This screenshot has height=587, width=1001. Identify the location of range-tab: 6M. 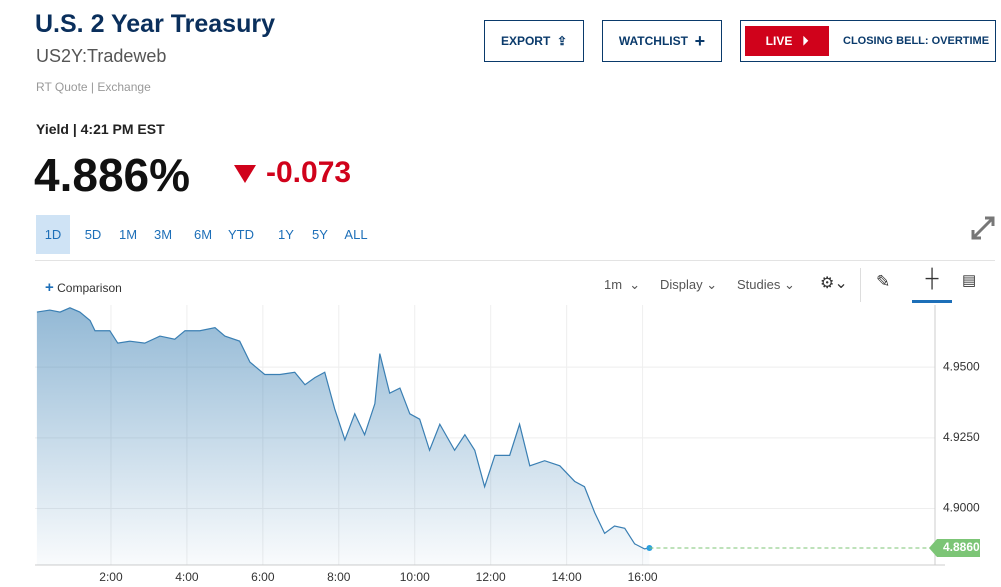
(203, 234).